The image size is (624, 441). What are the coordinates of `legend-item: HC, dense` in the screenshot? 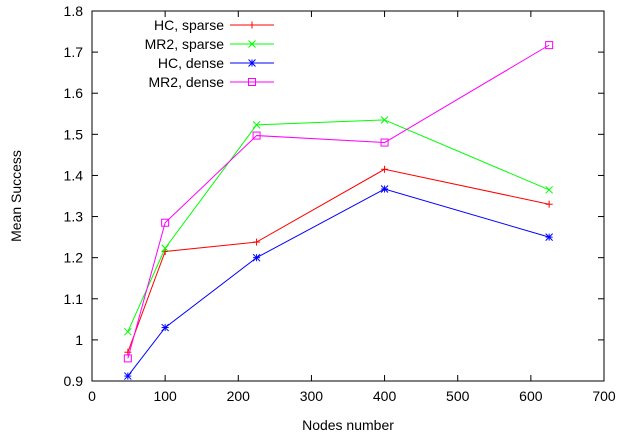 It's located at (216, 63).